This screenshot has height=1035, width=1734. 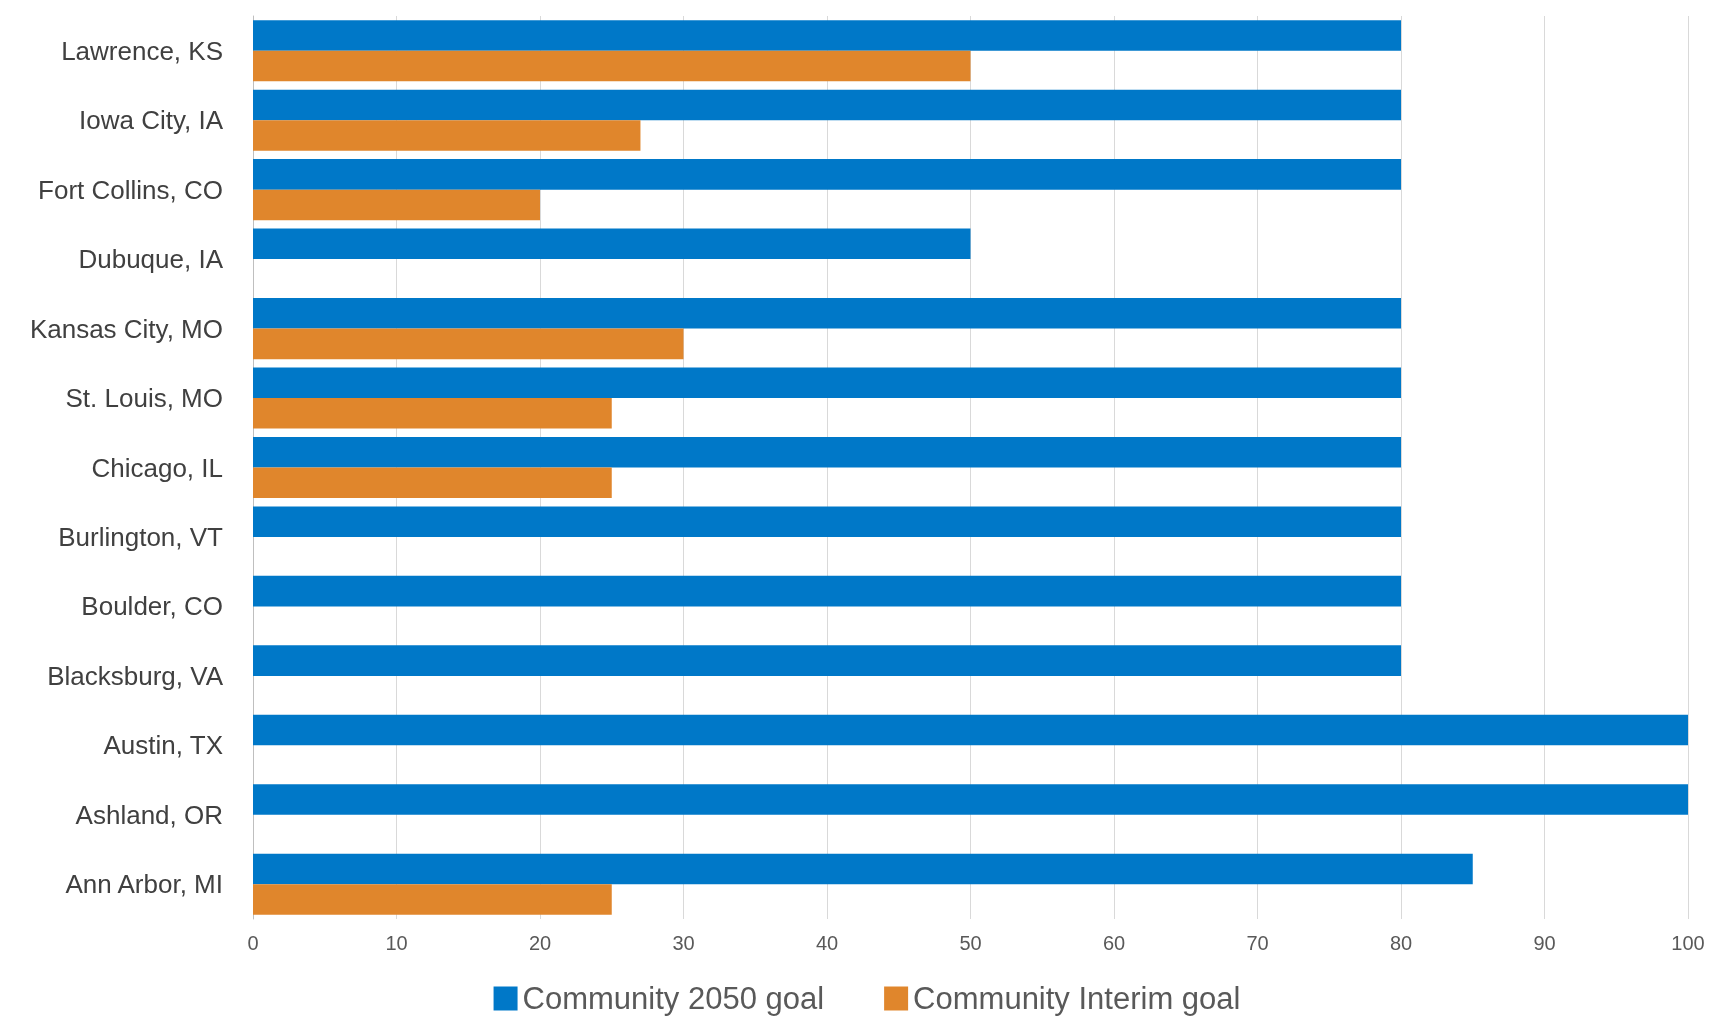 I want to click on y-tick-label: Boulder, CO, so click(x=152, y=606).